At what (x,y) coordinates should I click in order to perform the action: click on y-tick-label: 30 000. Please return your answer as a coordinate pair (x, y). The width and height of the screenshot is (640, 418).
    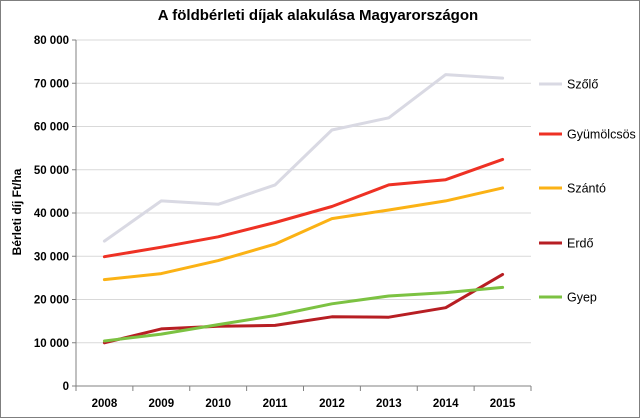
    Looking at the image, I should click on (51, 257).